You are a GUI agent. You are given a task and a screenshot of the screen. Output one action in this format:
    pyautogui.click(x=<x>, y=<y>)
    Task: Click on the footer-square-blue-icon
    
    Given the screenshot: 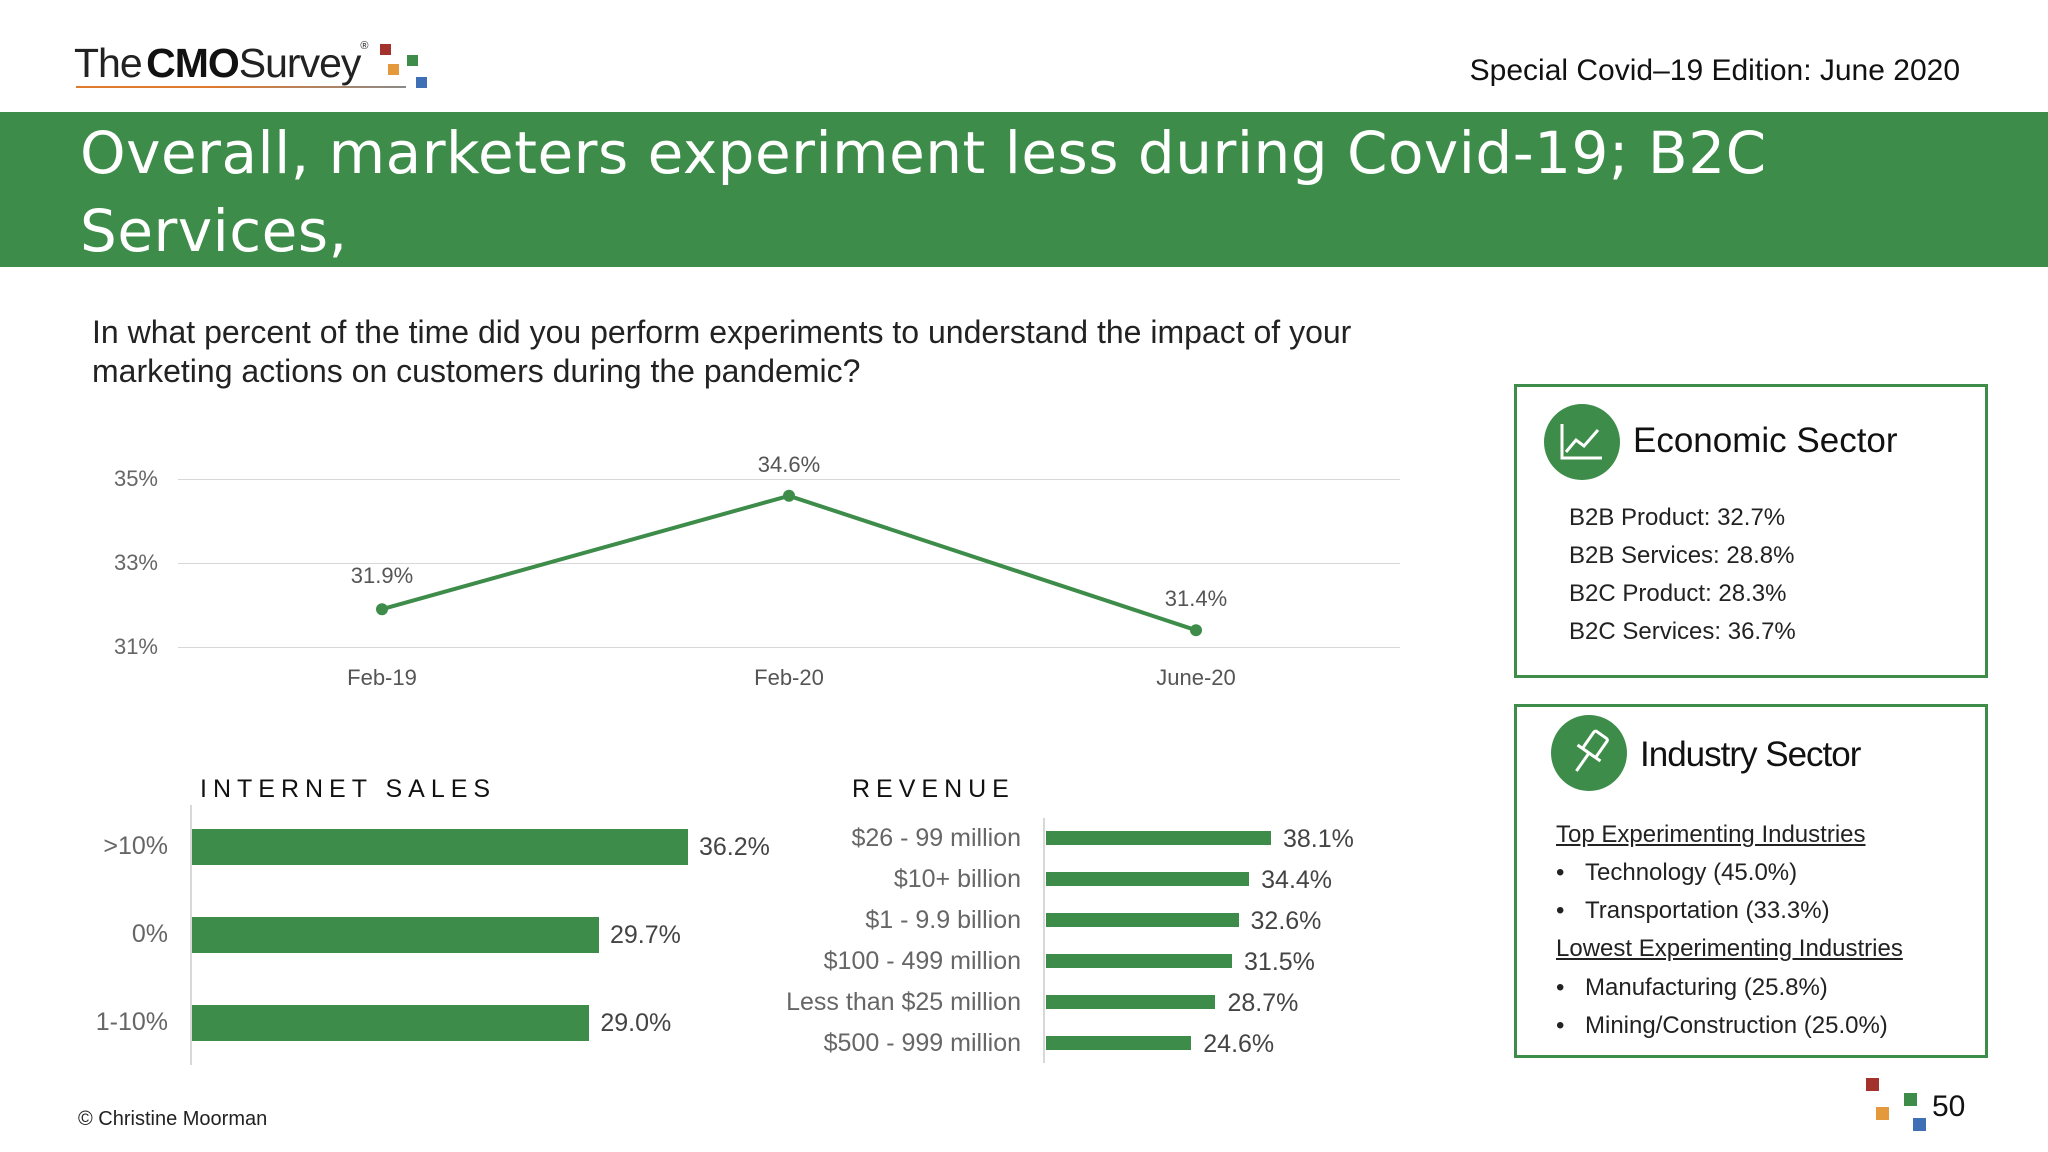 What is the action you would take?
    pyautogui.click(x=1919, y=1124)
    